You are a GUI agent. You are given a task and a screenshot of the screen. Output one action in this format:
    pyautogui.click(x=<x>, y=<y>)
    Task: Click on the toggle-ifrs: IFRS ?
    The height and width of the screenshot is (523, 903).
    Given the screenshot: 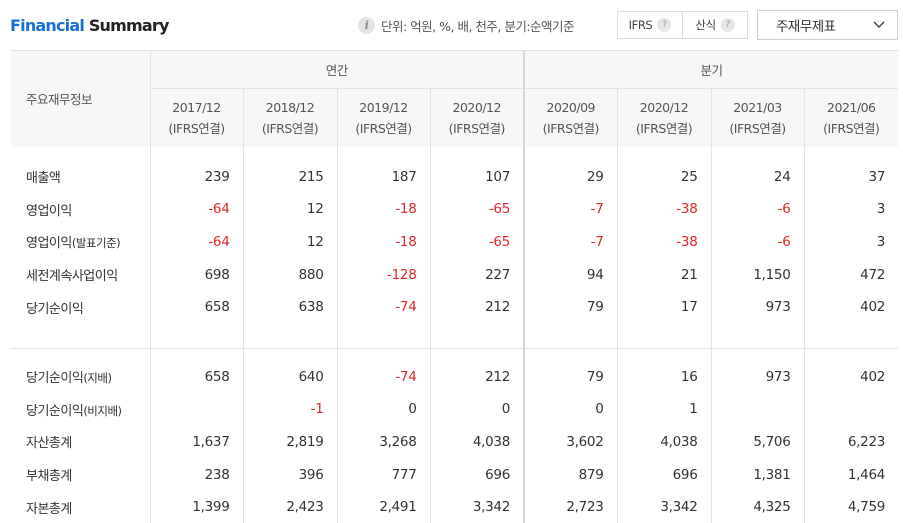 What is the action you would take?
    pyautogui.click(x=650, y=25)
    